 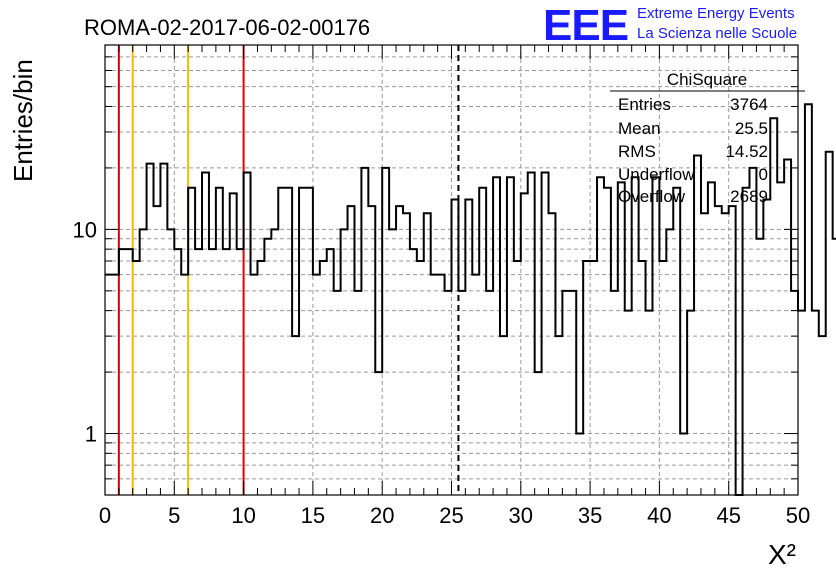 What do you see at coordinates (763, 174) in the screenshot?
I see `stats-value-underflow: 0` at bounding box center [763, 174].